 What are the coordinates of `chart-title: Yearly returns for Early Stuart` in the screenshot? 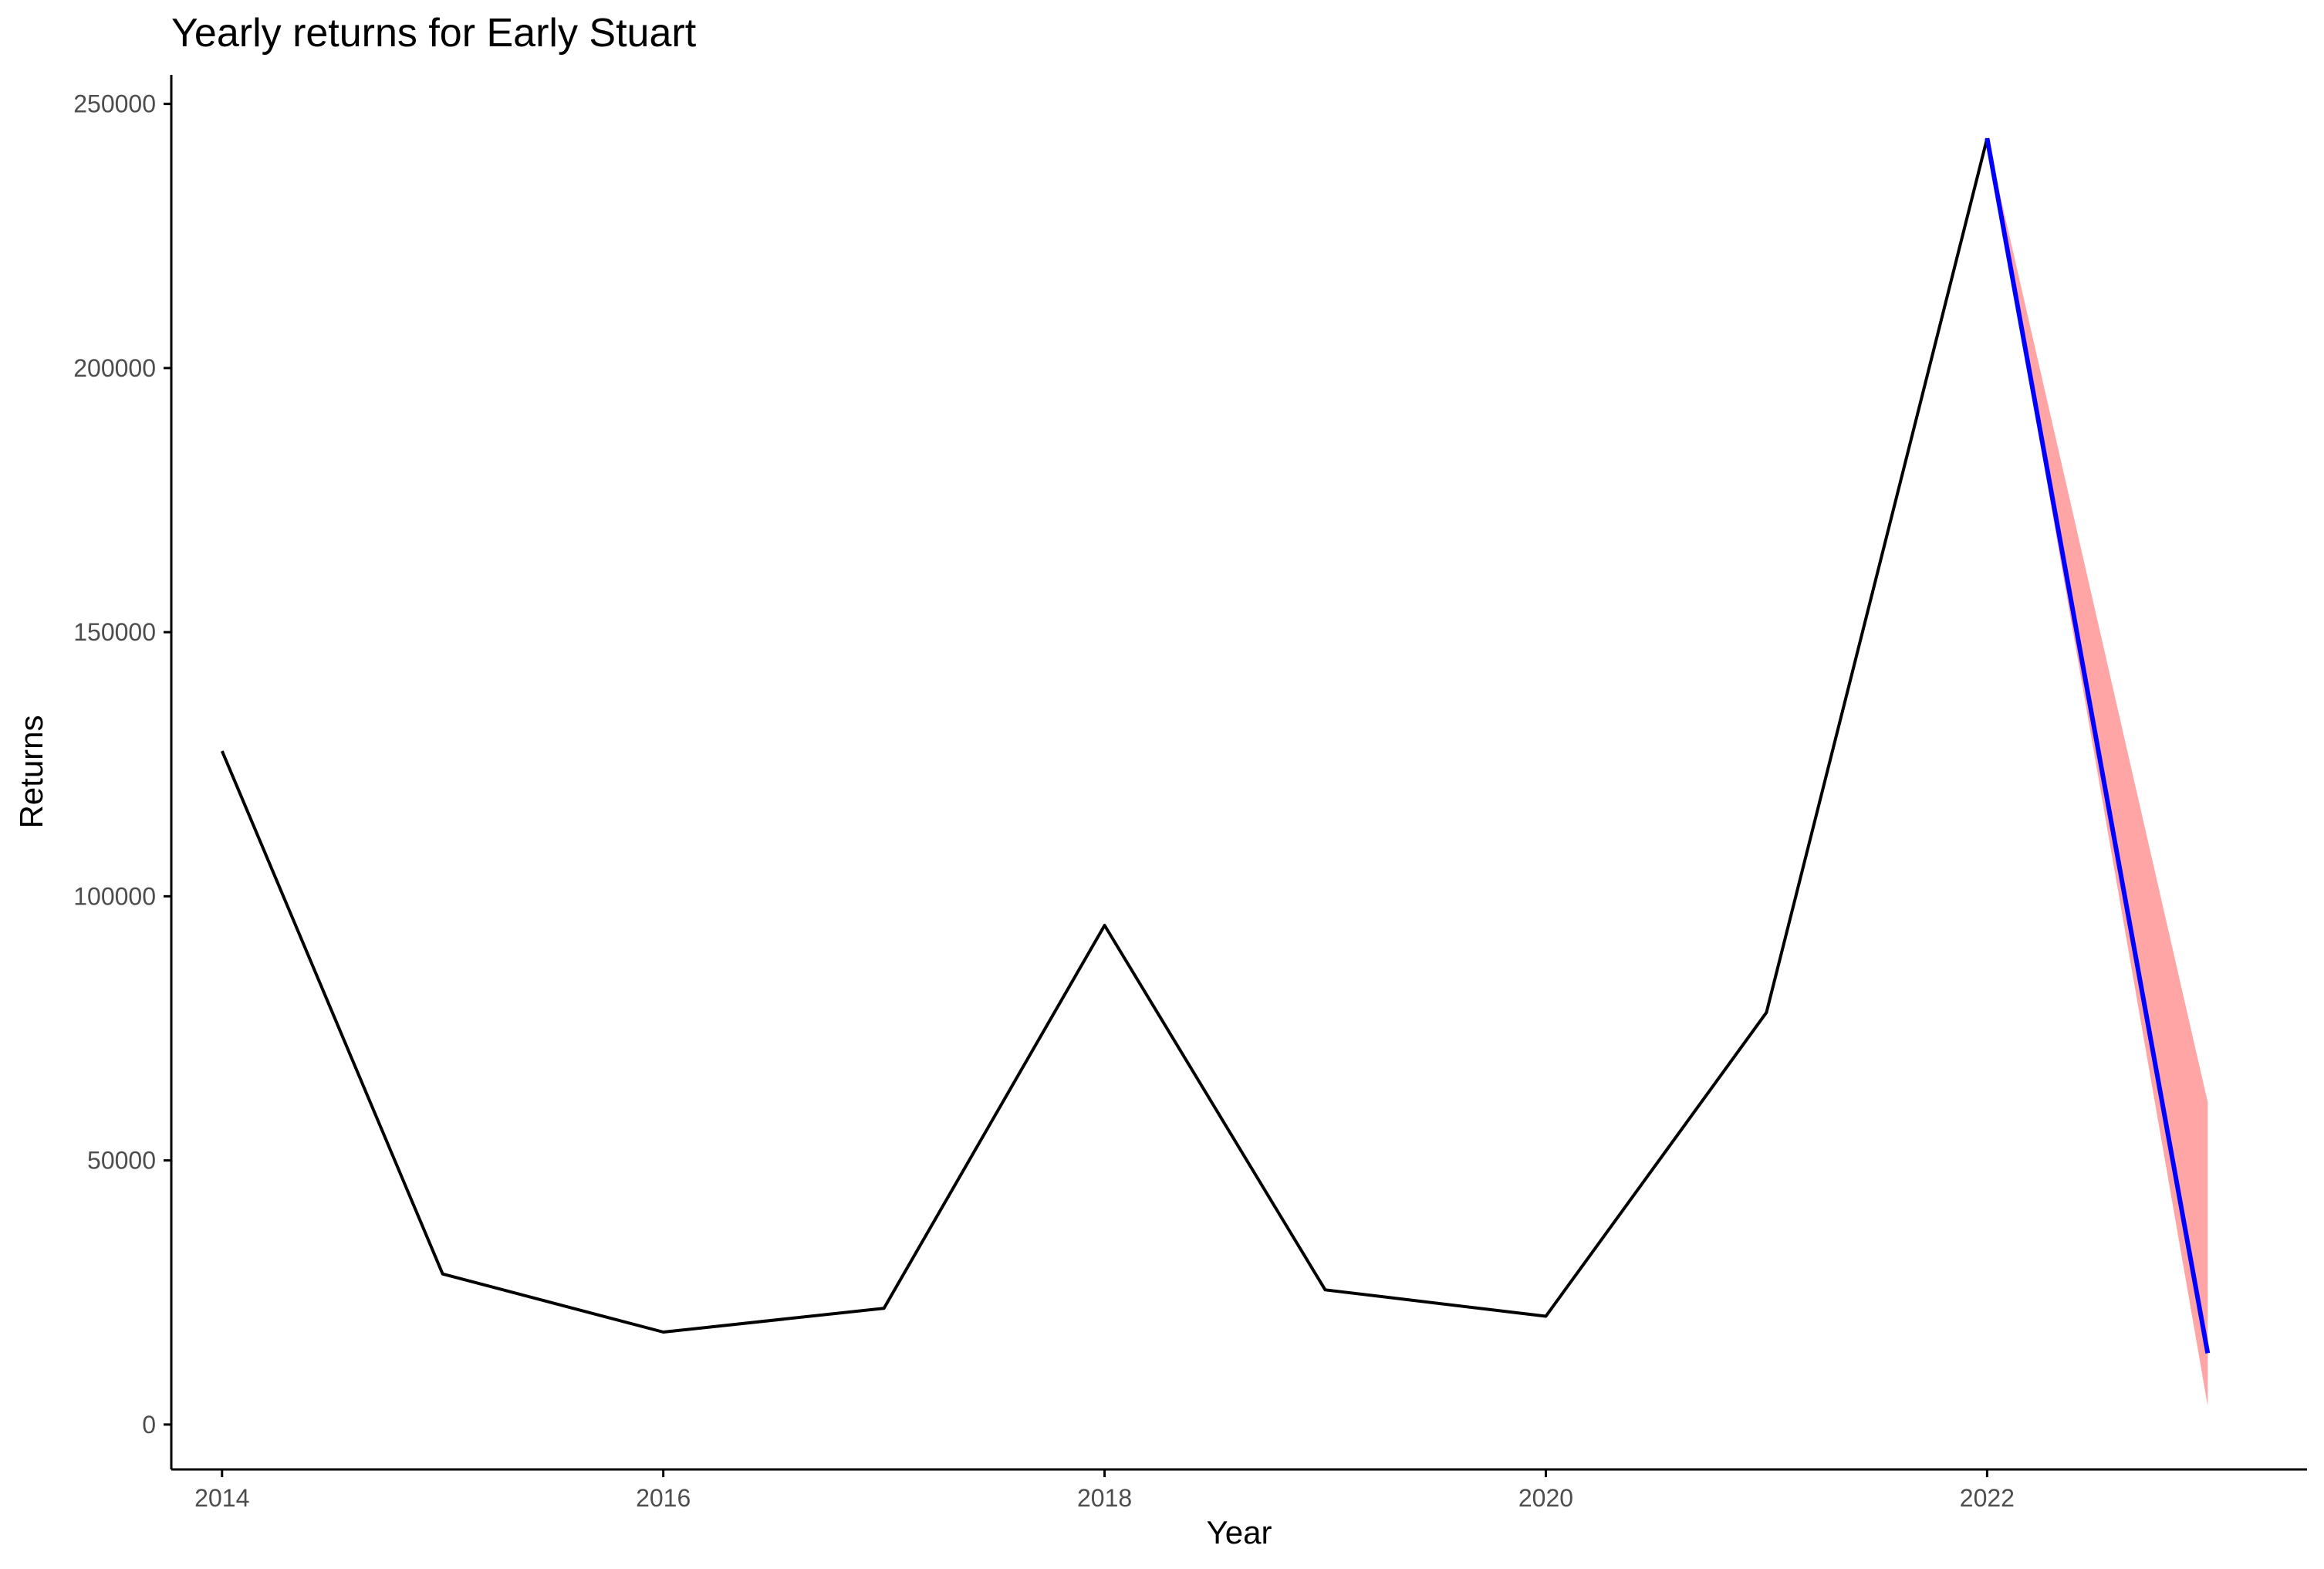 It's located at (434, 33).